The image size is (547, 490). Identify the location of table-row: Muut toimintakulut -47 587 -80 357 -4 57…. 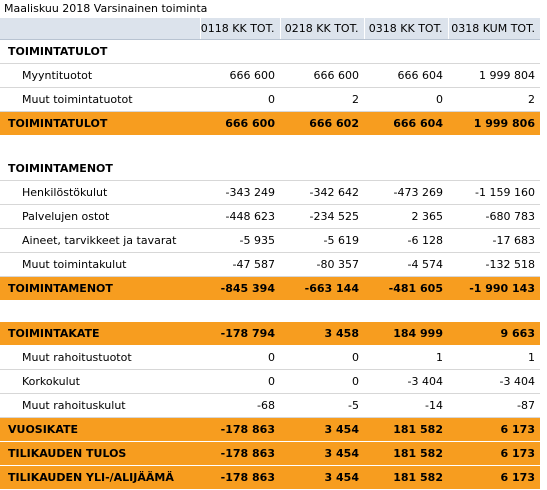
(270, 264).